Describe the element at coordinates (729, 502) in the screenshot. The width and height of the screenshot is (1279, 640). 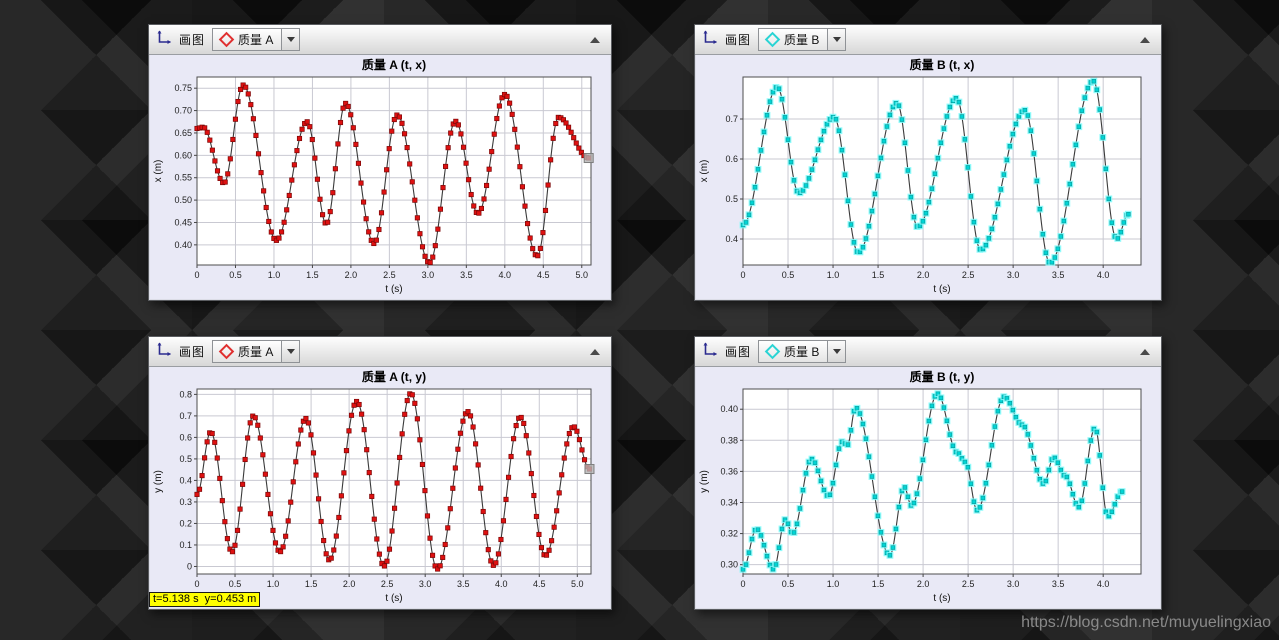
I see `svg-text: 0.34` at that location.